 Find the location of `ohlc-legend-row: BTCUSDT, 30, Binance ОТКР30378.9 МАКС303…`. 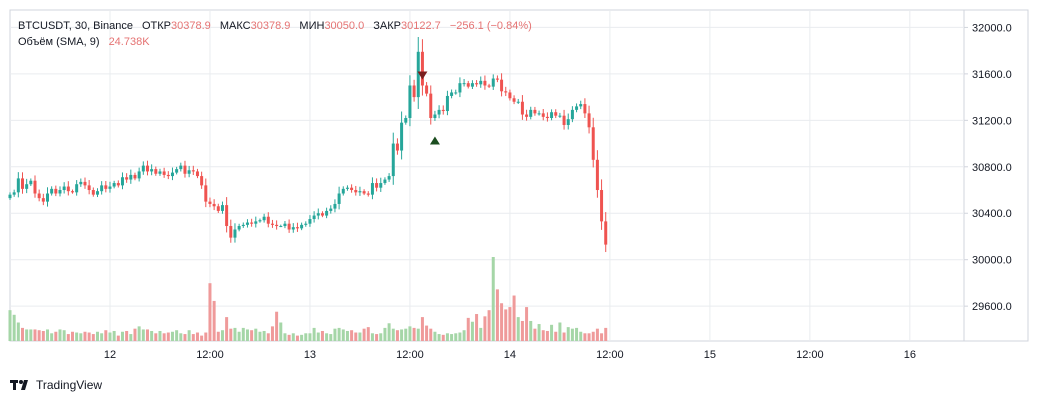

ohlc-legend-row: BTCUSDT, 30, Binance ОТКР30378.9 МАКС303… is located at coordinates (275, 26).